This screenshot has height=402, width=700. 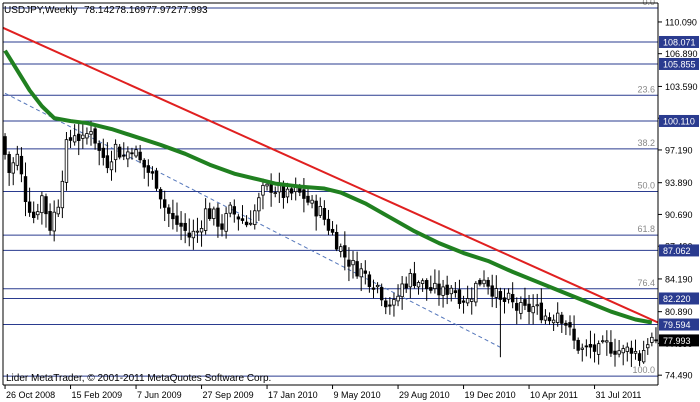 I want to click on x-tick-label: 29 Aug 2010, so click(x=424, y=395).